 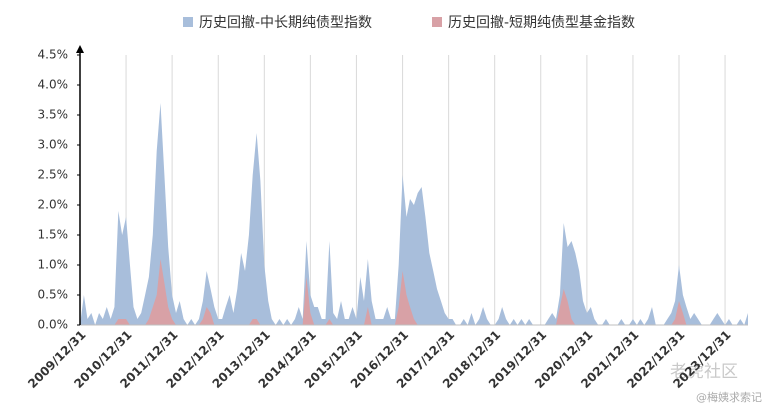 What do you see at coordinates (80, 49) in the screenshot?
I see `y-axis-arrow` at bounding box center [80, 49].